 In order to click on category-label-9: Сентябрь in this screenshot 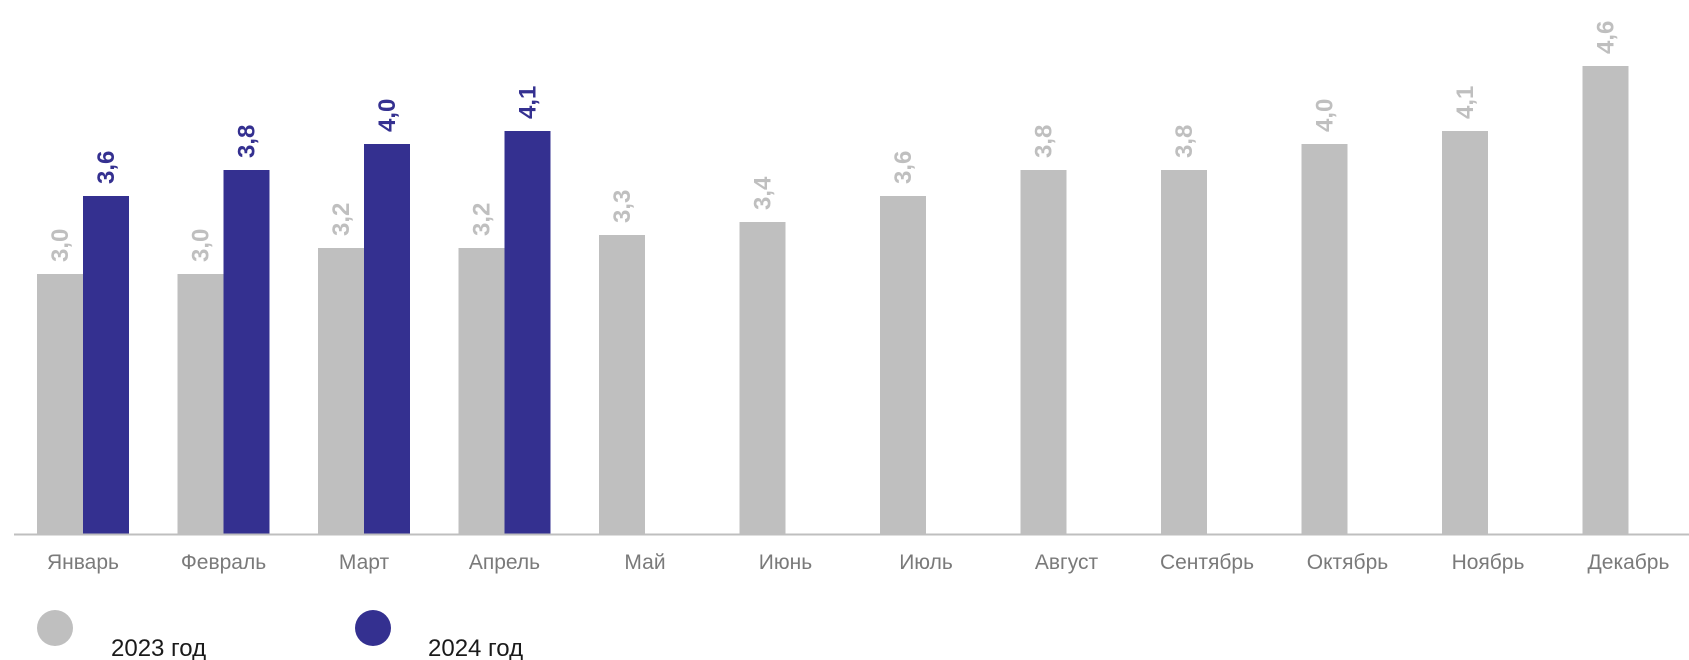, I will do `click(1207, 562)`.